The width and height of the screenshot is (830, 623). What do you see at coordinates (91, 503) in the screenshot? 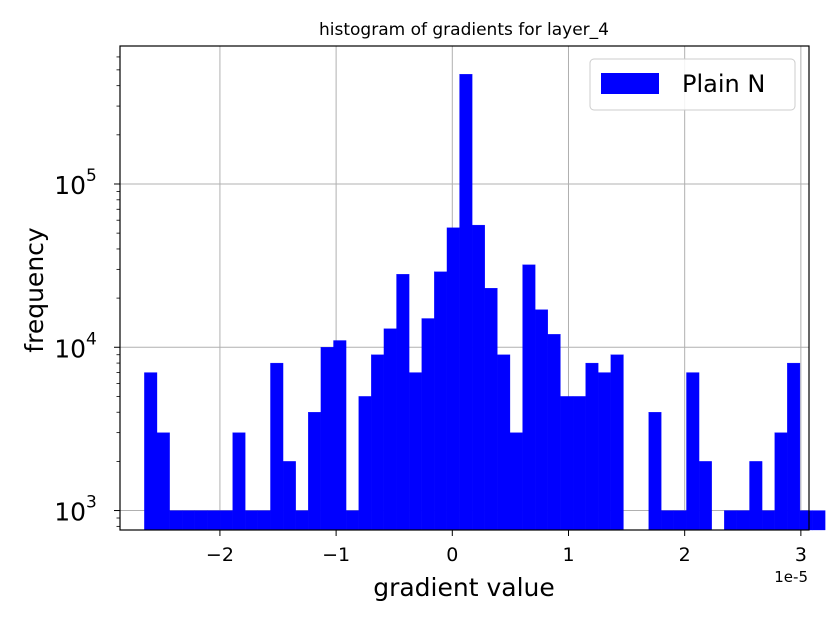
I see `y-tick-exponent: 3` at bounding box center [91, 503].